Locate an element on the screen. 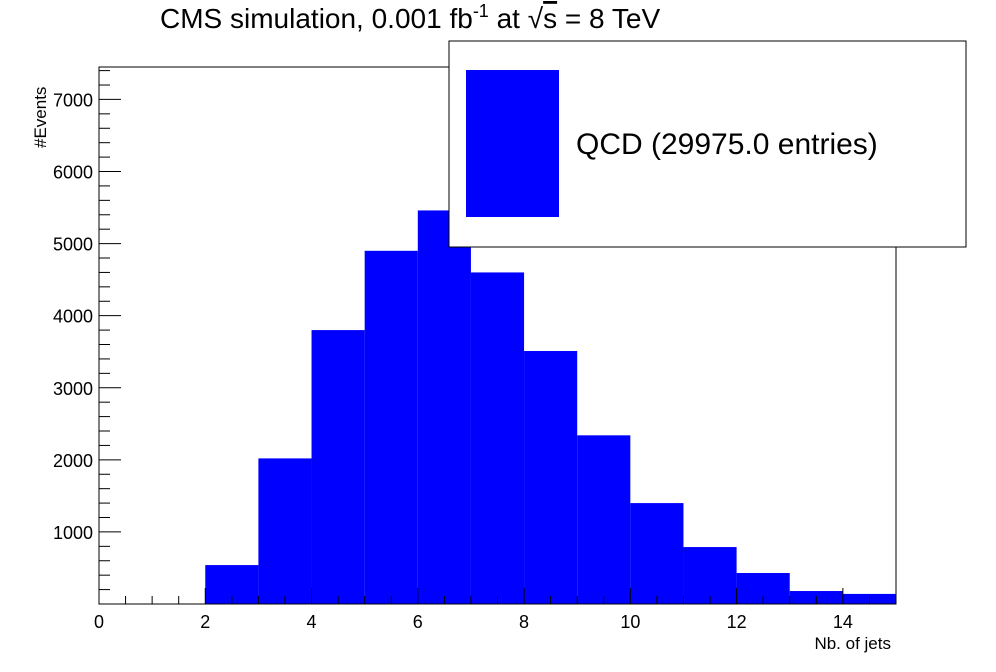  x-tick-label: 14 is located at coordinates (843, 622).